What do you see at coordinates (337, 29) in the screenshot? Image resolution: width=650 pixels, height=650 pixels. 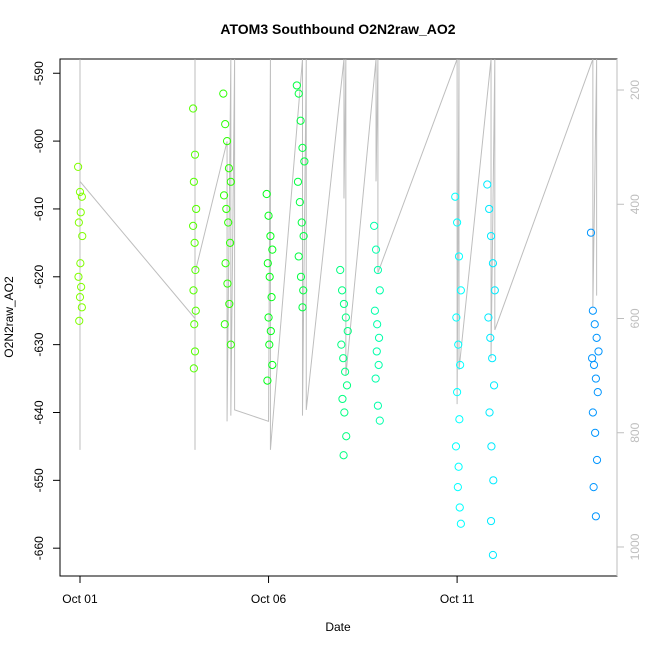 I see `chart-title: ATOM3 Southbound O2N2raw_AO2` at bounding box center [337, 29].